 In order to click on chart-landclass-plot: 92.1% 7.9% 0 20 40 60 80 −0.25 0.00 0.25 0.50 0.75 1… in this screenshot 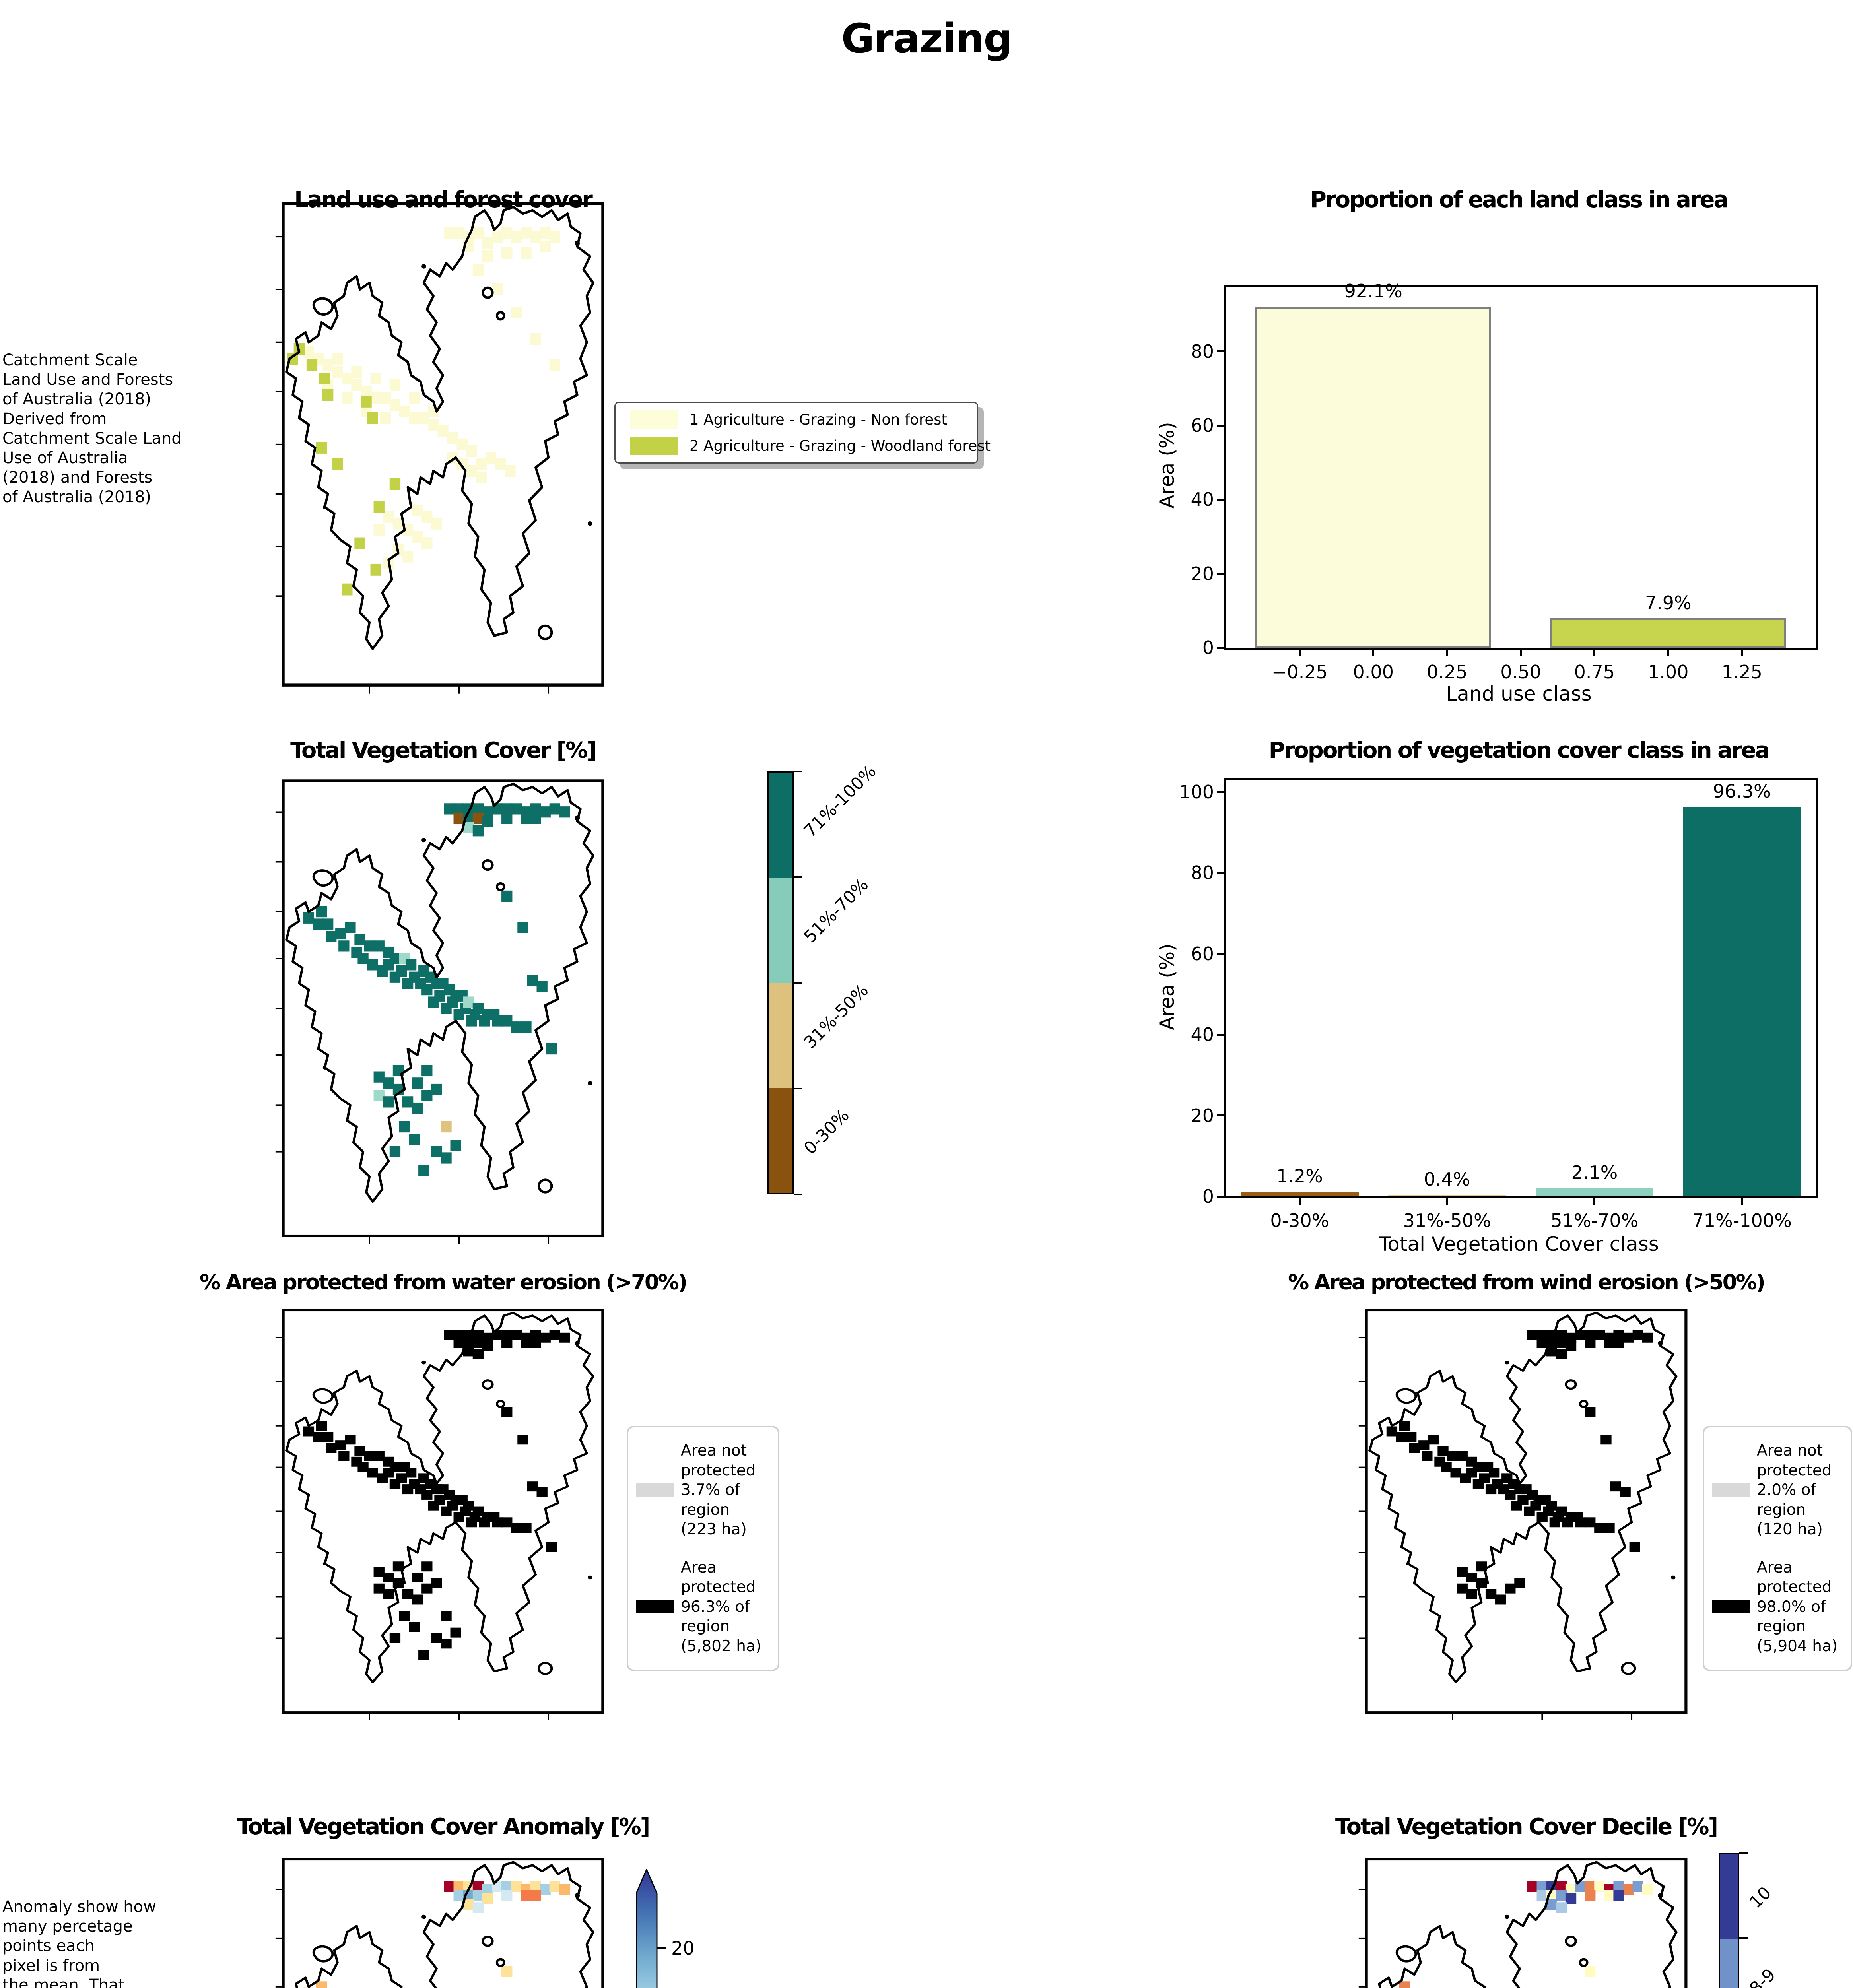, I will do `click(1505, 481)`.